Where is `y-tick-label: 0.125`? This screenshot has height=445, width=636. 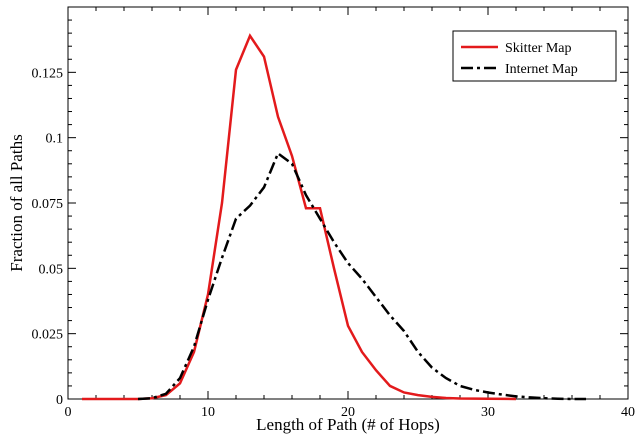 y-tick-label: 0.125 is located at coordinates (48, 73).